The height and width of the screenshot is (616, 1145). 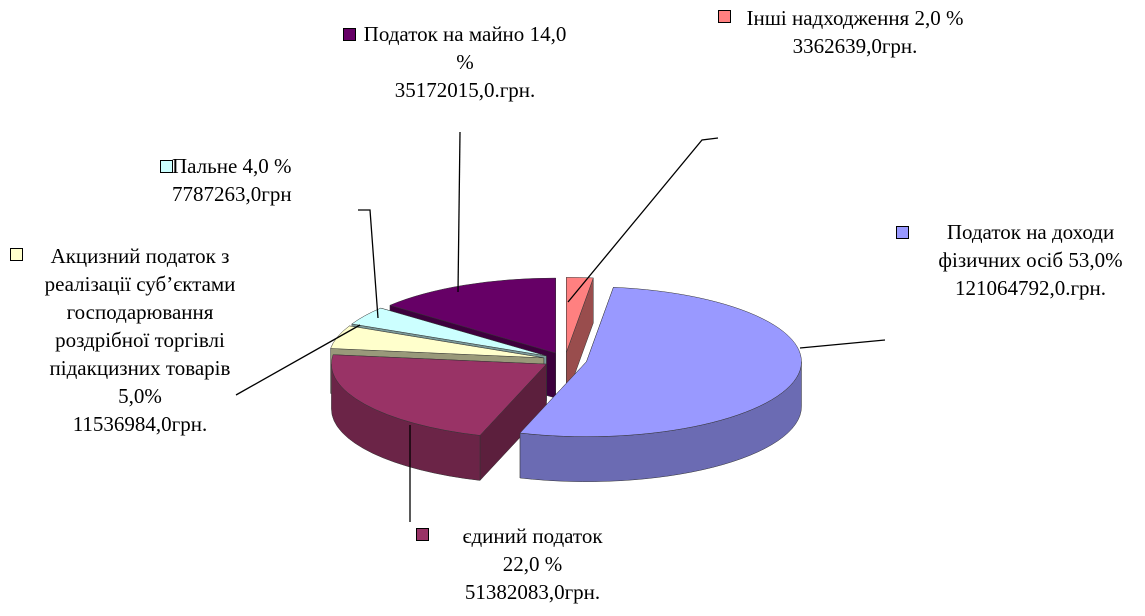 What do you see at coordinates (939, 18) in the screenshot?
I see `percent: 2,0 %` at bounding box center [939, 18].